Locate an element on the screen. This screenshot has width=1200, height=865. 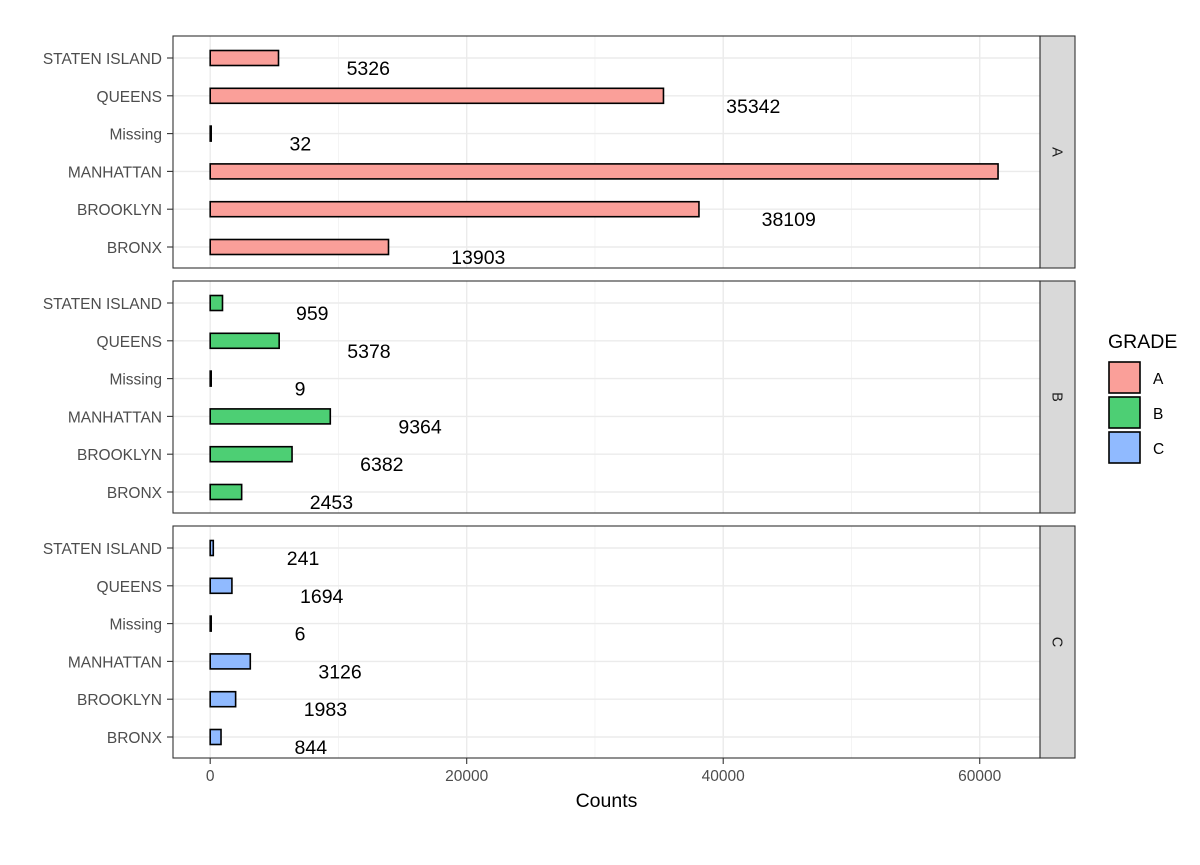
facet-label: B is located at coordinates (1057, 397).